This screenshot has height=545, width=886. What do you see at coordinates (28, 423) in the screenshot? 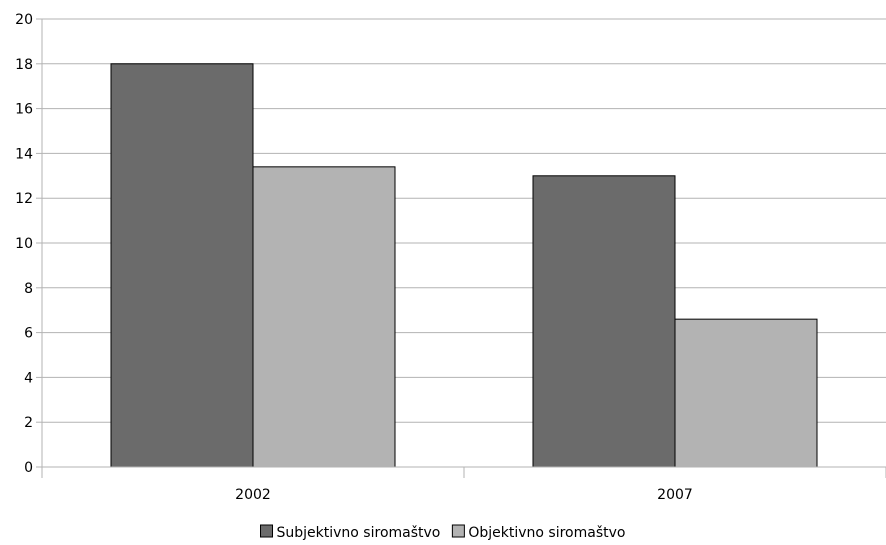
I see `y-tick-label: 2` at bounding box center [28, 423].